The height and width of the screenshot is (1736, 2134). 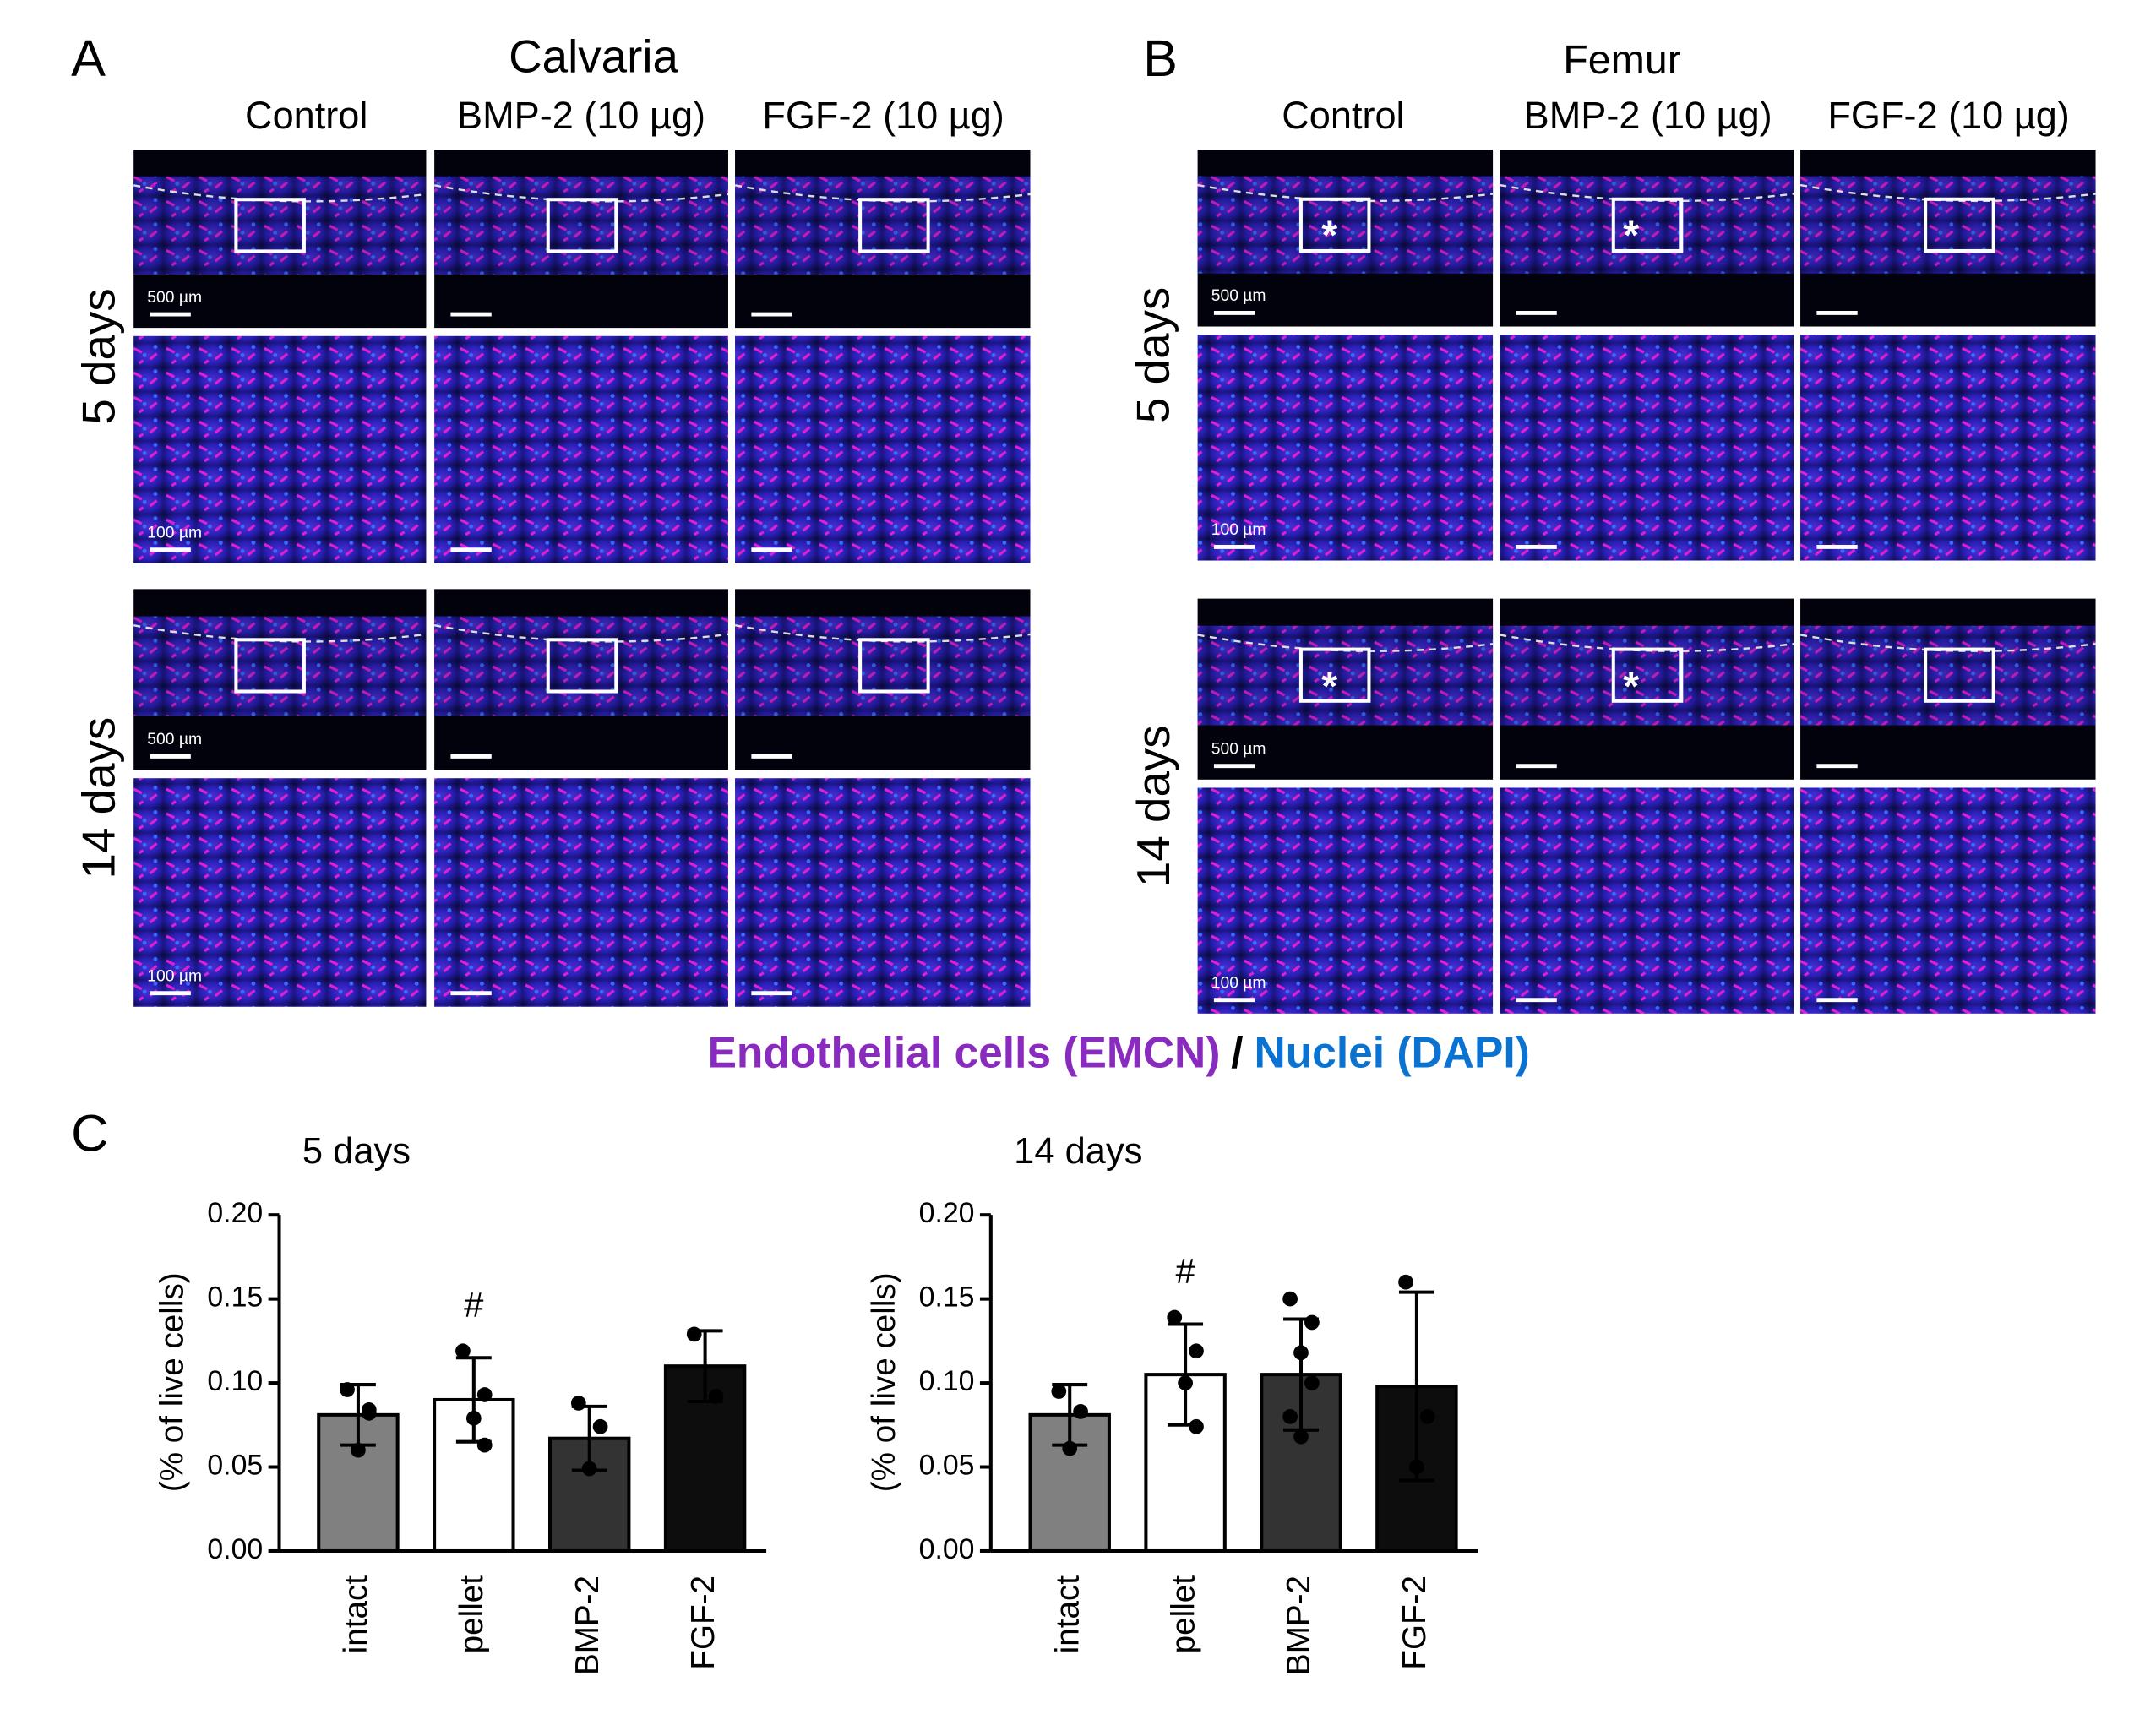 I want to click on y-tick-label: 0.20, so click(x=235, y=1213).